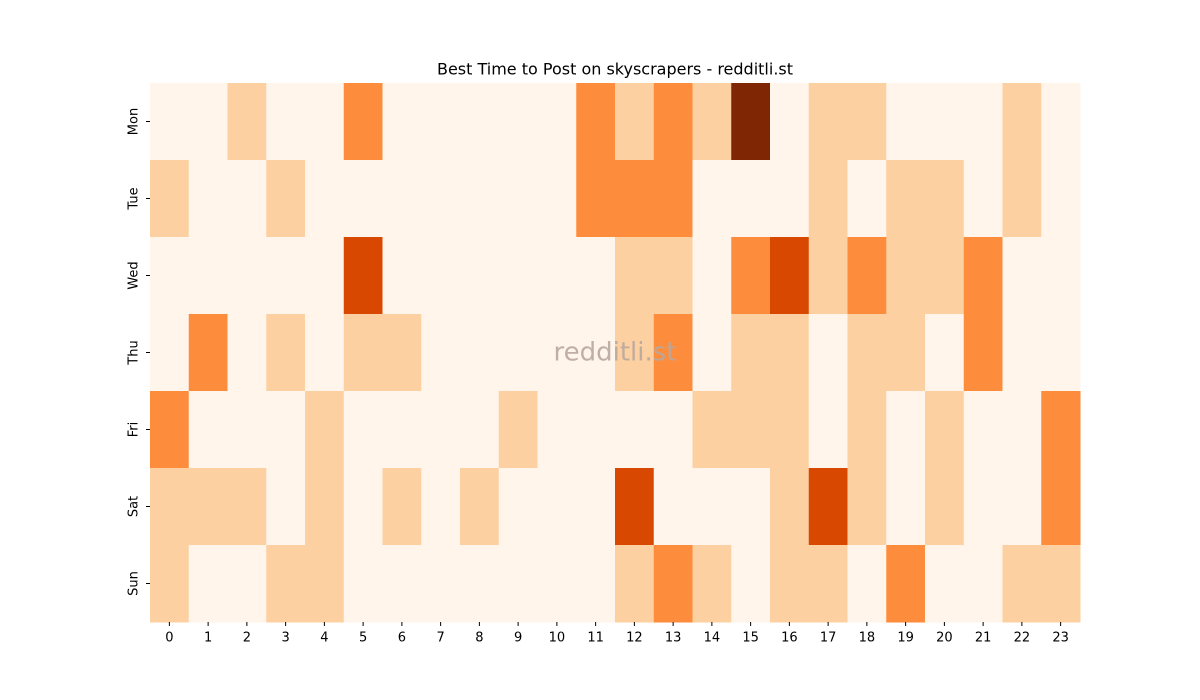 The width and height of the screenshot is (1200, 700). Describe the element at coordinates (944, 638) in the screenshot. I see `x-tick-label: 20` at that location.